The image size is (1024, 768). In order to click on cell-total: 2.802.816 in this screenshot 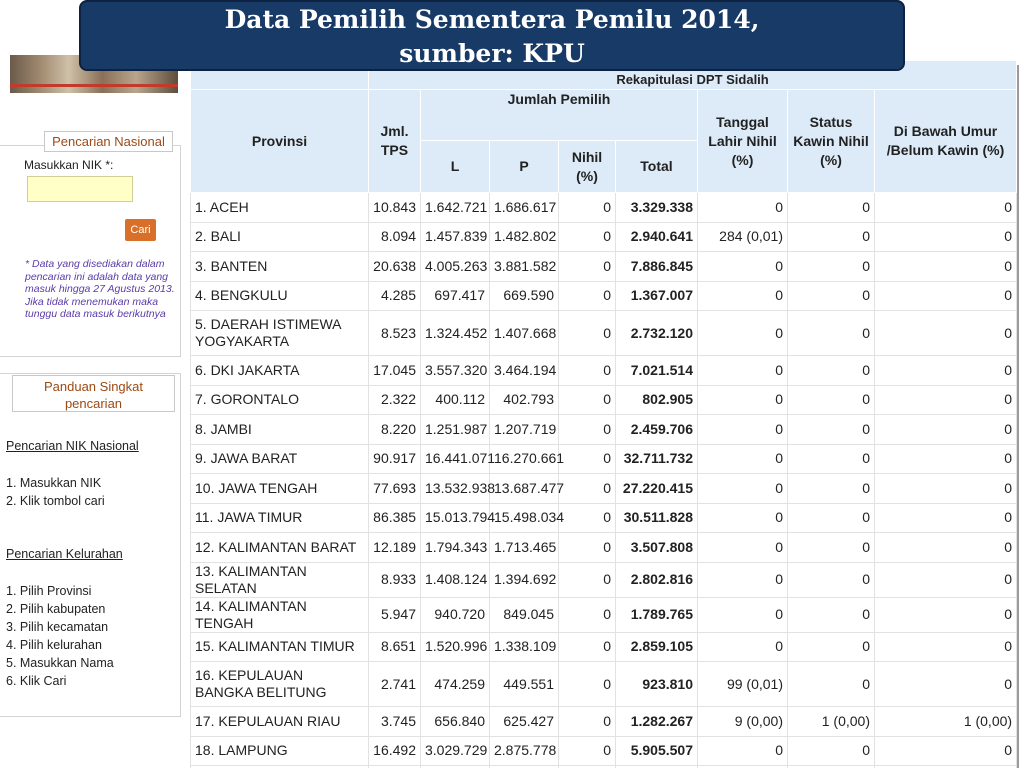, I will do `click(656, 579)`.